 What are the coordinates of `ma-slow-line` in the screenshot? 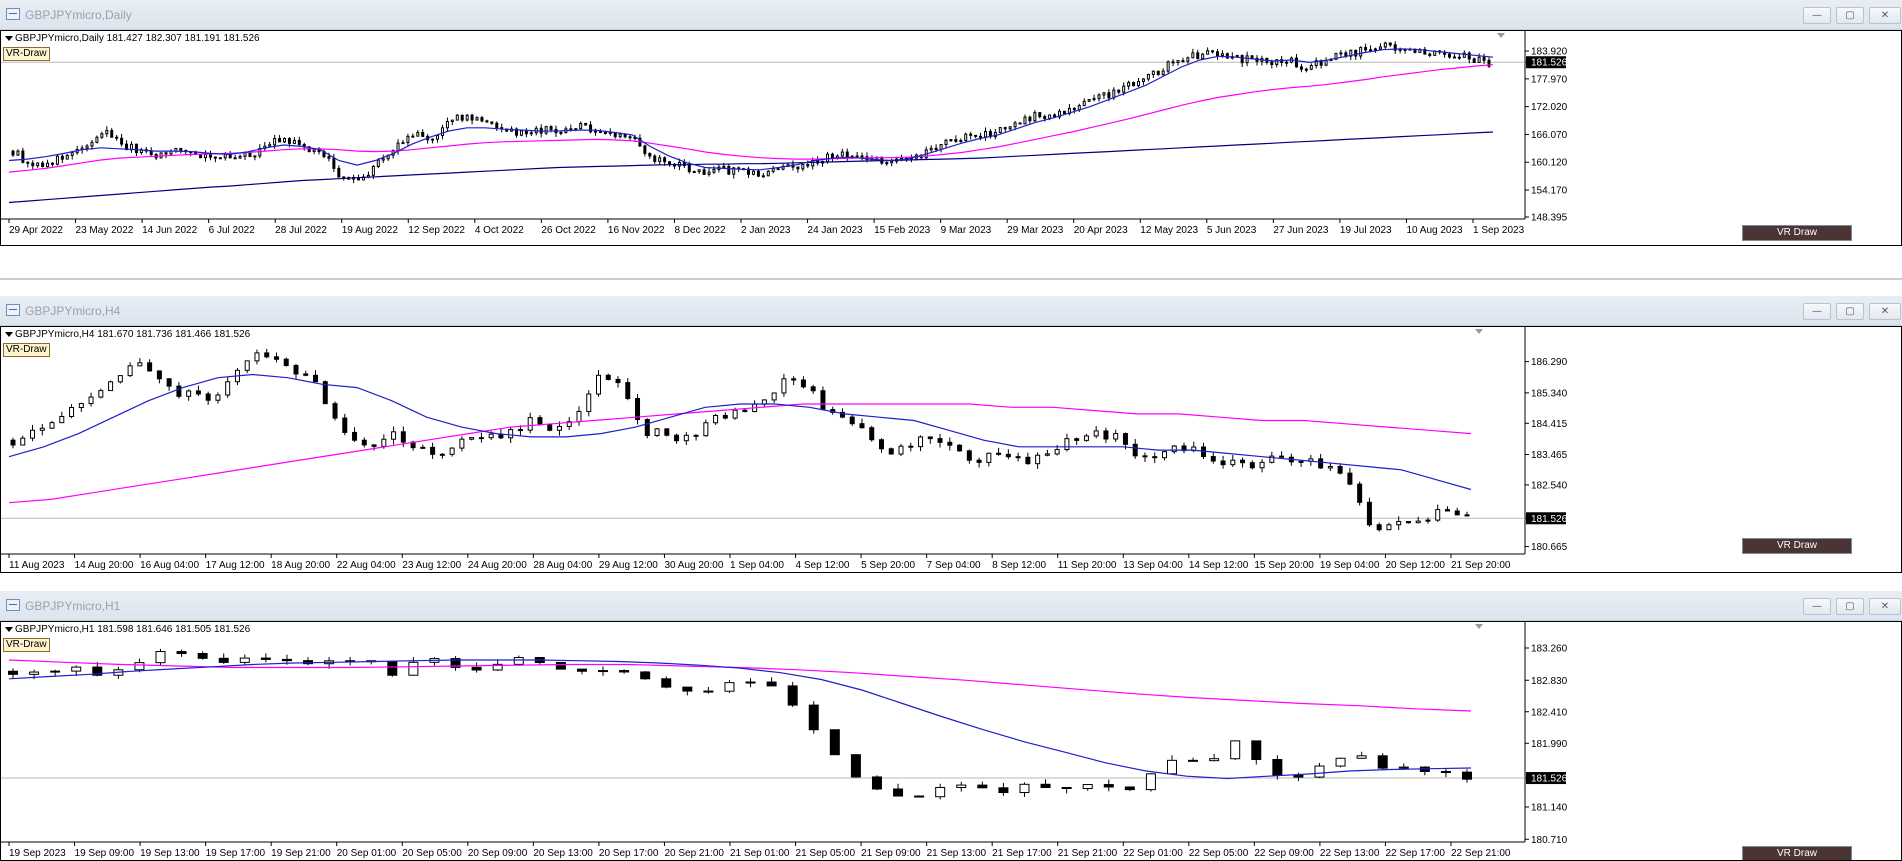 It's located at (751, 167).